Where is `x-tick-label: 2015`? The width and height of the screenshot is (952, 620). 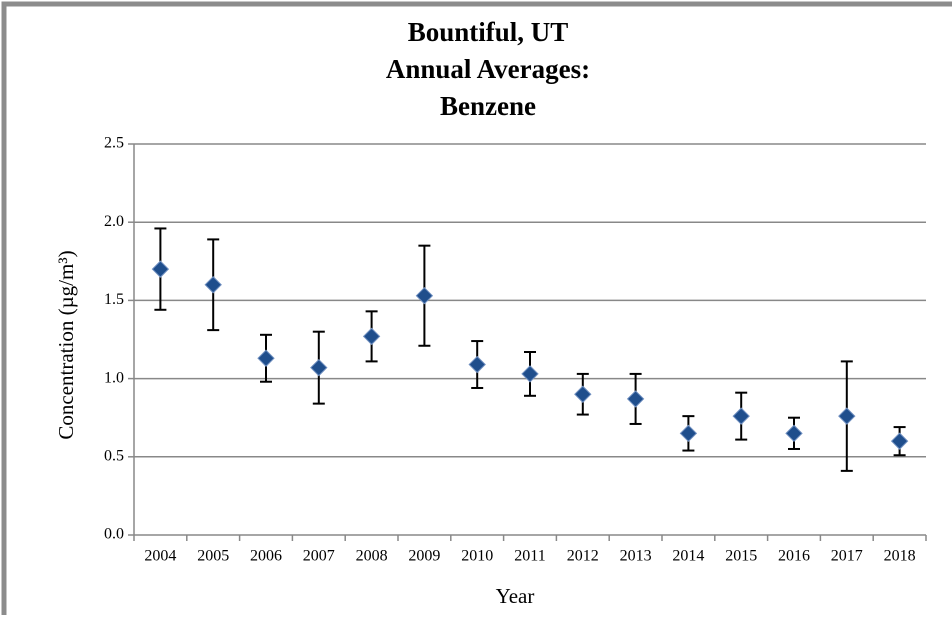 x-tick-label: 2015 is located at coordinates (741, 556).